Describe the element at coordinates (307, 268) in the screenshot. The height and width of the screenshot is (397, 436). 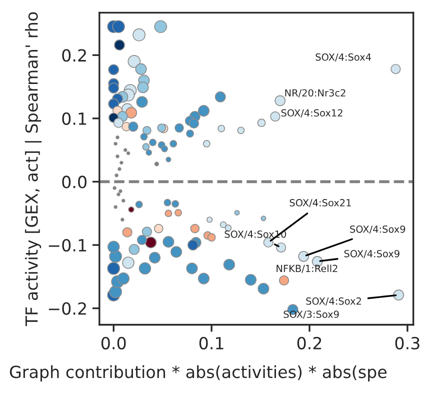
I see `annotation: NFKB/1:Rell2` at that location.